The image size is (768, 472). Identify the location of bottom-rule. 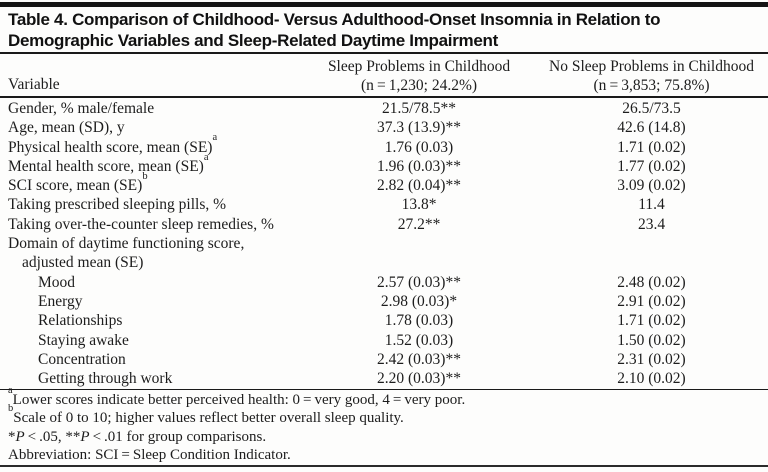
(384, 466).